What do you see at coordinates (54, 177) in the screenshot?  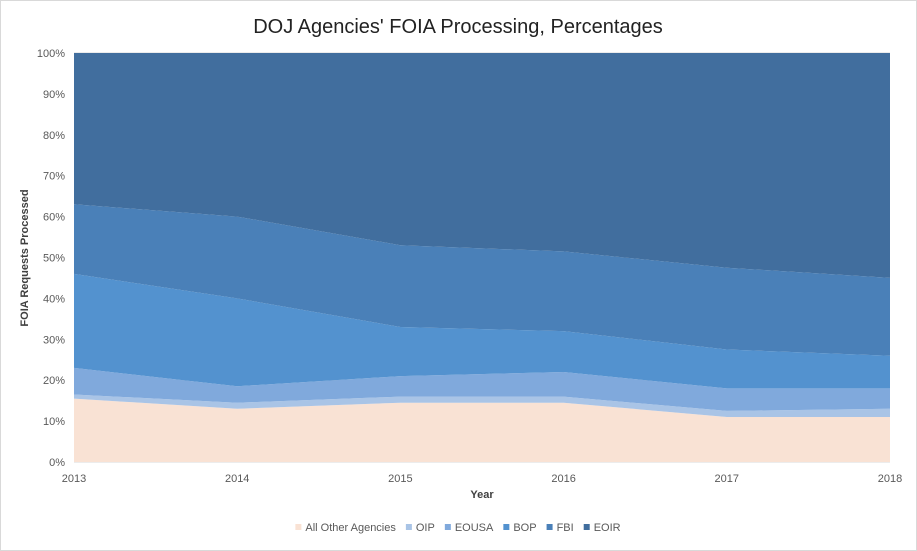 I see `y-tick-label: 70%` at bounding box center [54, 177].